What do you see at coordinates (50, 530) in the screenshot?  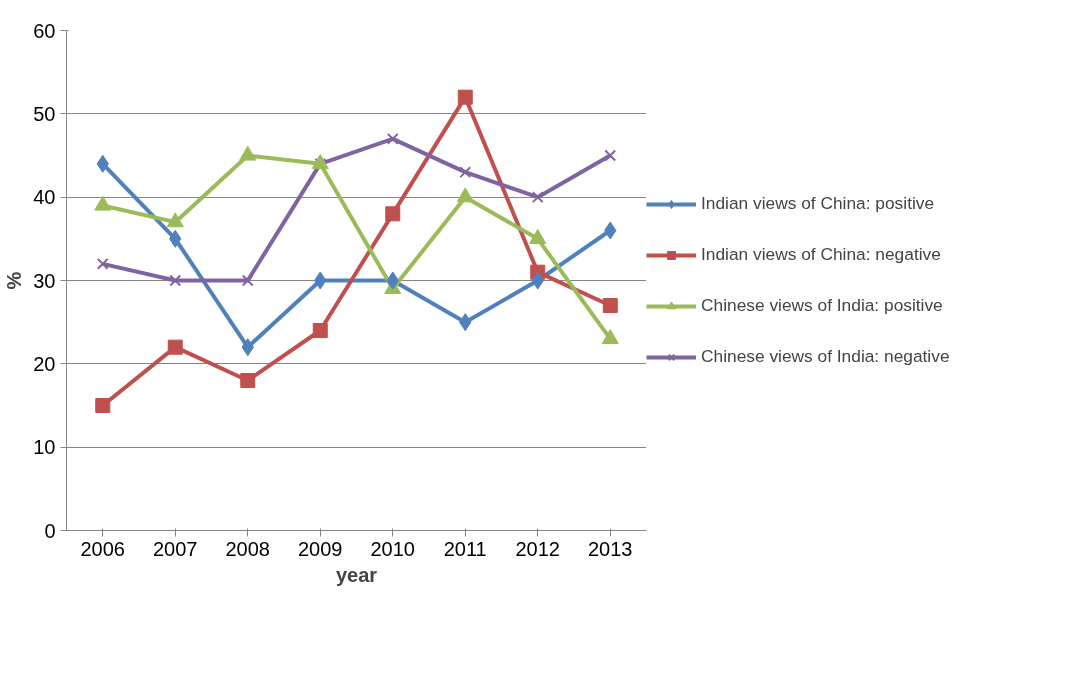 I see `y-tick-label: 0` at bounding box center [50, 530].